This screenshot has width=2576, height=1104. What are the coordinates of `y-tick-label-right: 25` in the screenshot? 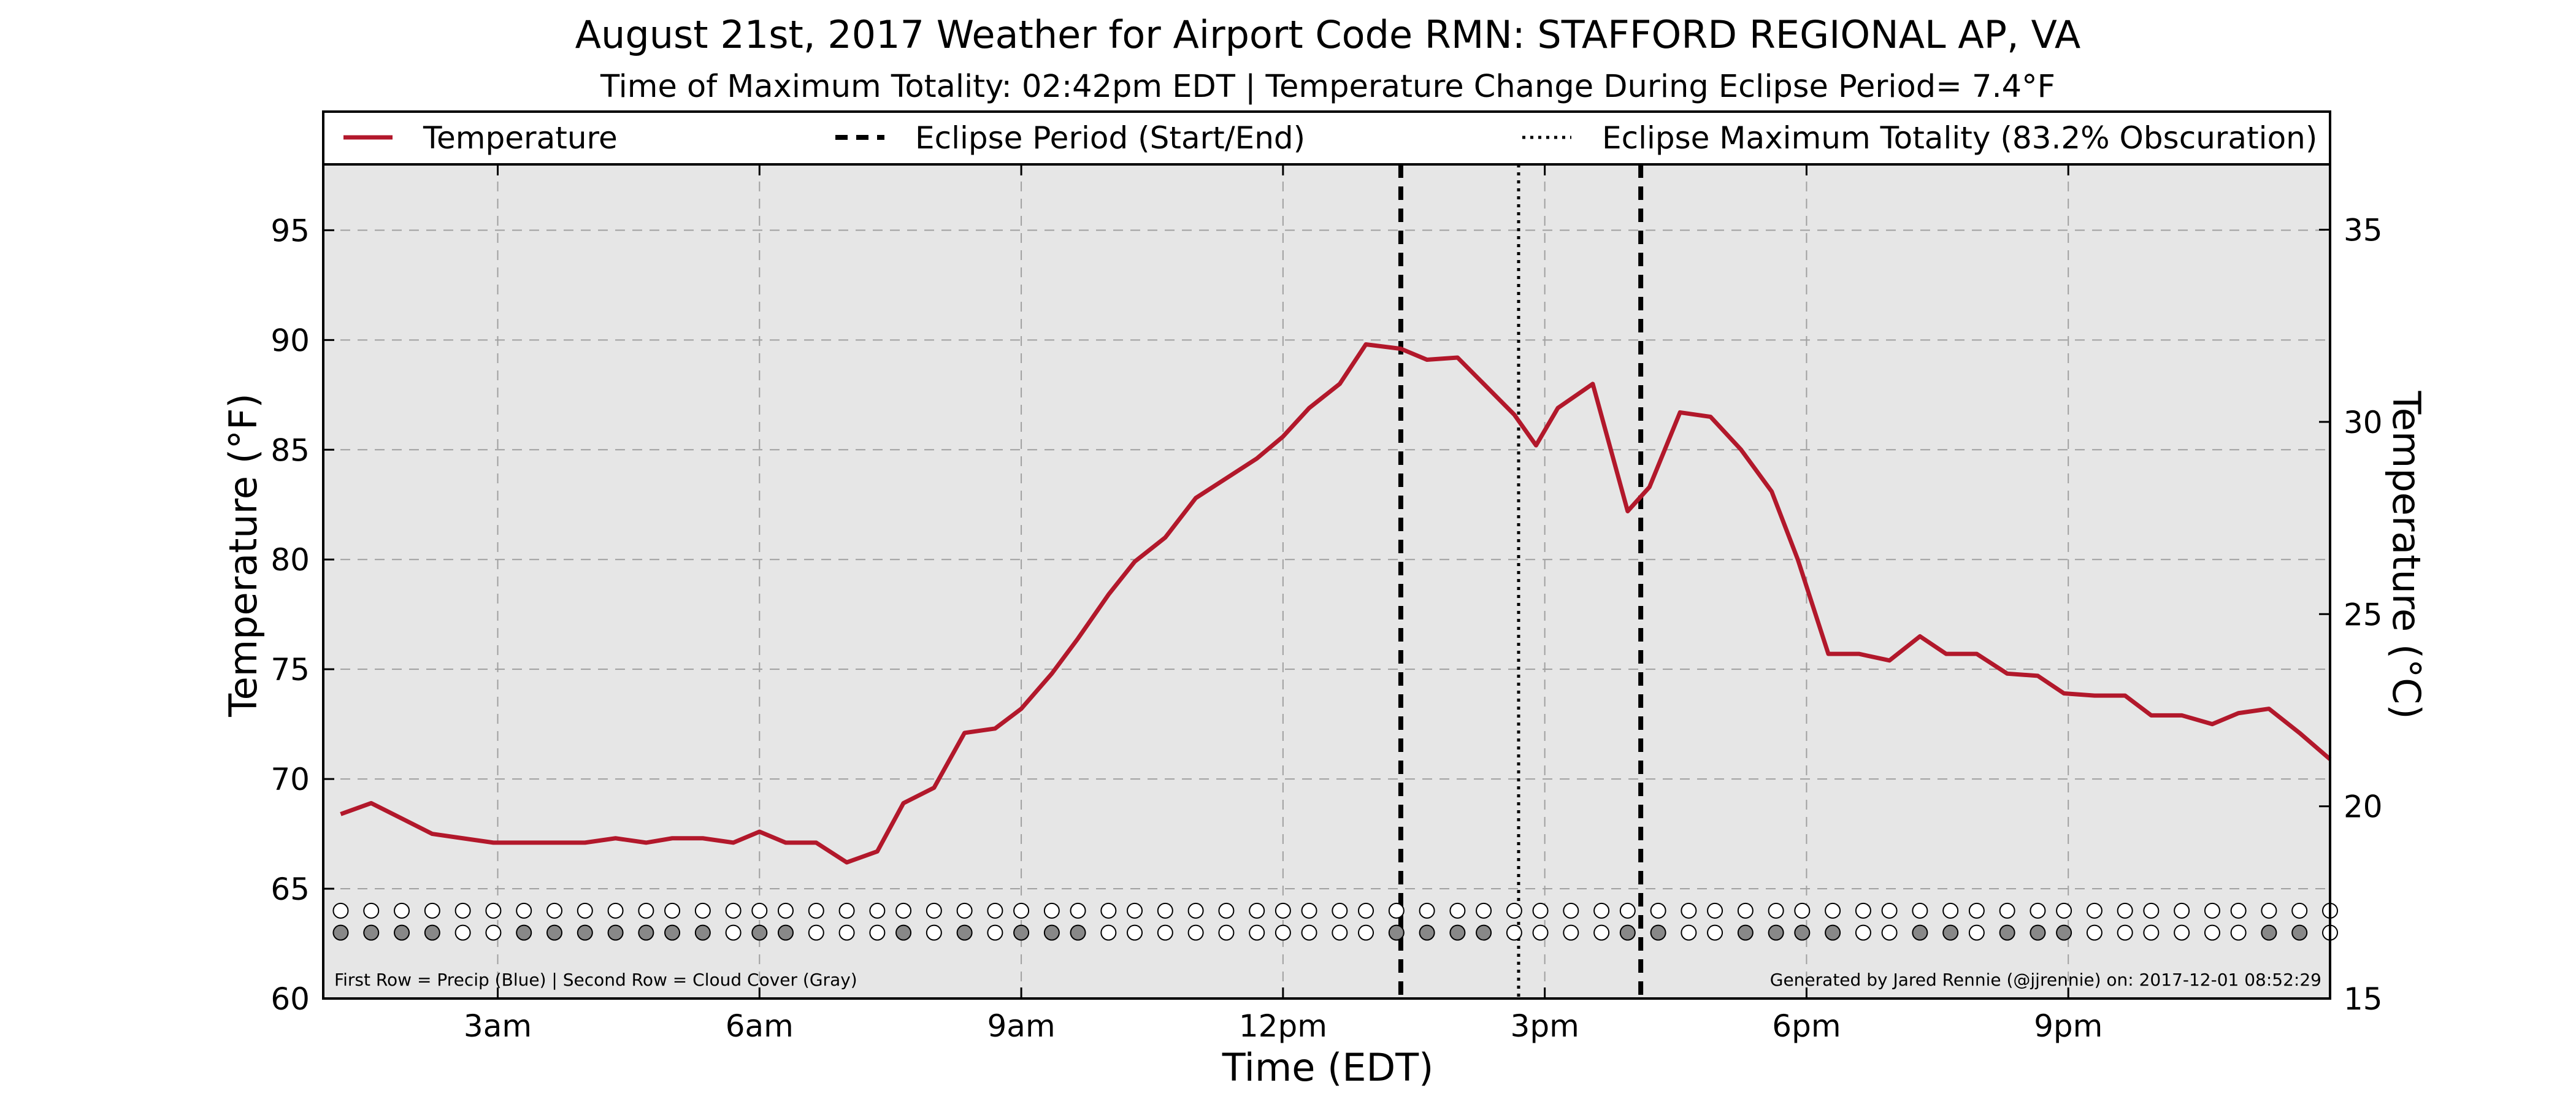 It's located at (2363, 614).